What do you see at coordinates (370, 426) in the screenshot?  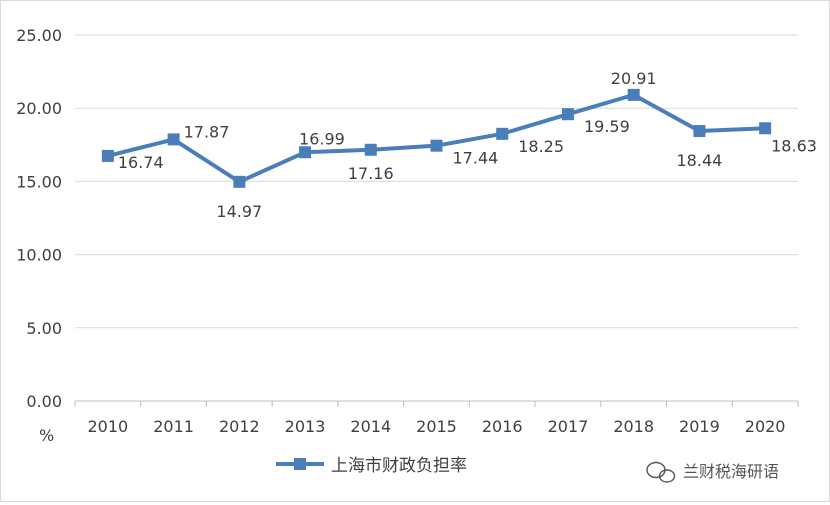 I see `x-tick-label: 2014` at bounding box center [370, 426].